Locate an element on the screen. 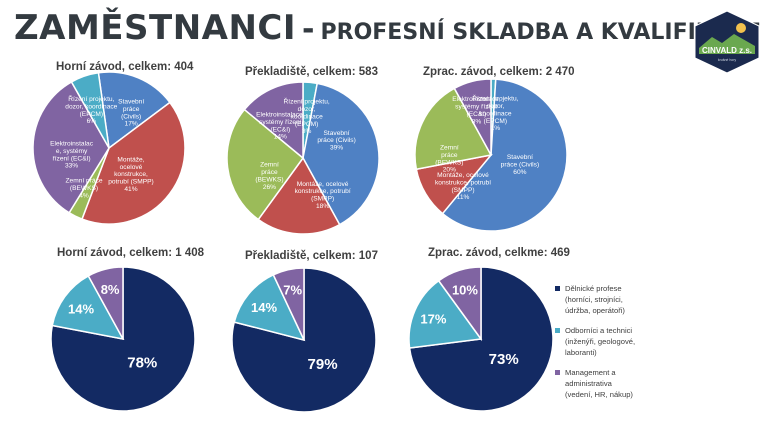 This screenshot has width=768, height=432. slice-label-line: (SMPP) is located at coordinates (322, 199).